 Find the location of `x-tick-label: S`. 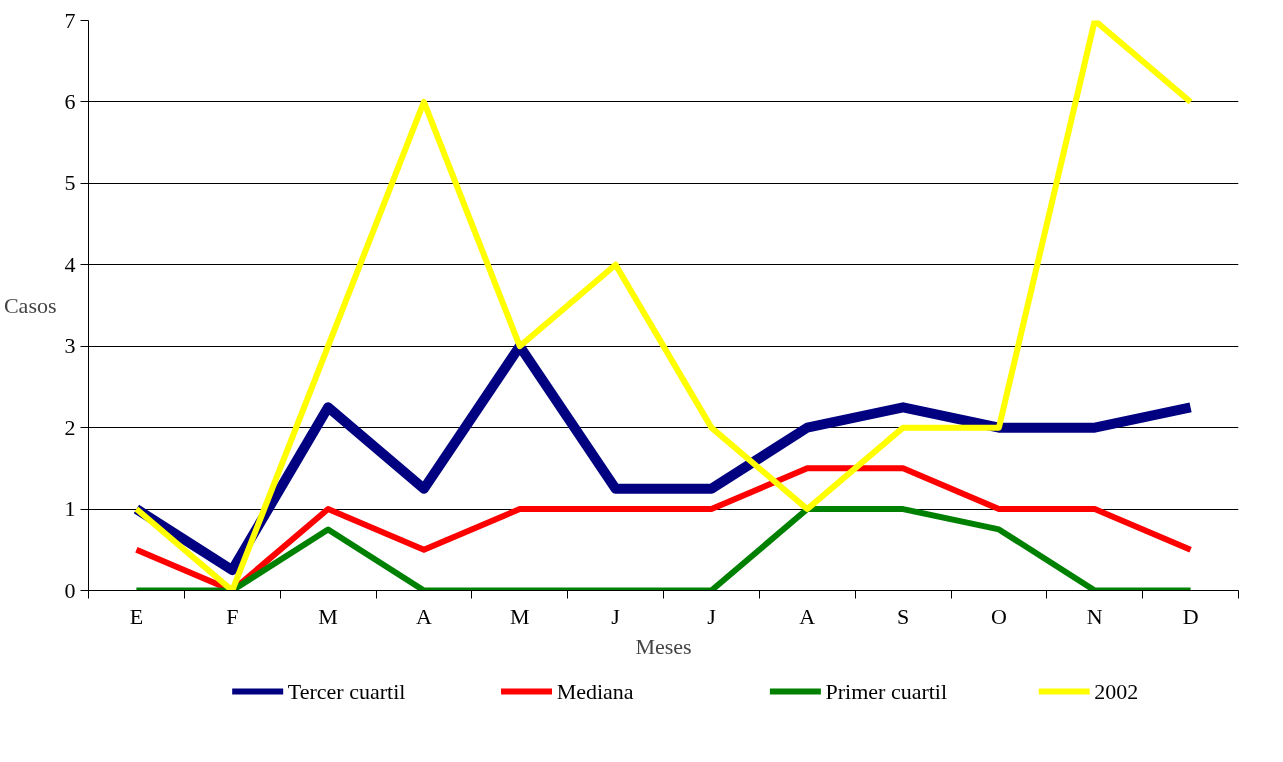

x-tick-label: S is located at coordinates (903, 616).